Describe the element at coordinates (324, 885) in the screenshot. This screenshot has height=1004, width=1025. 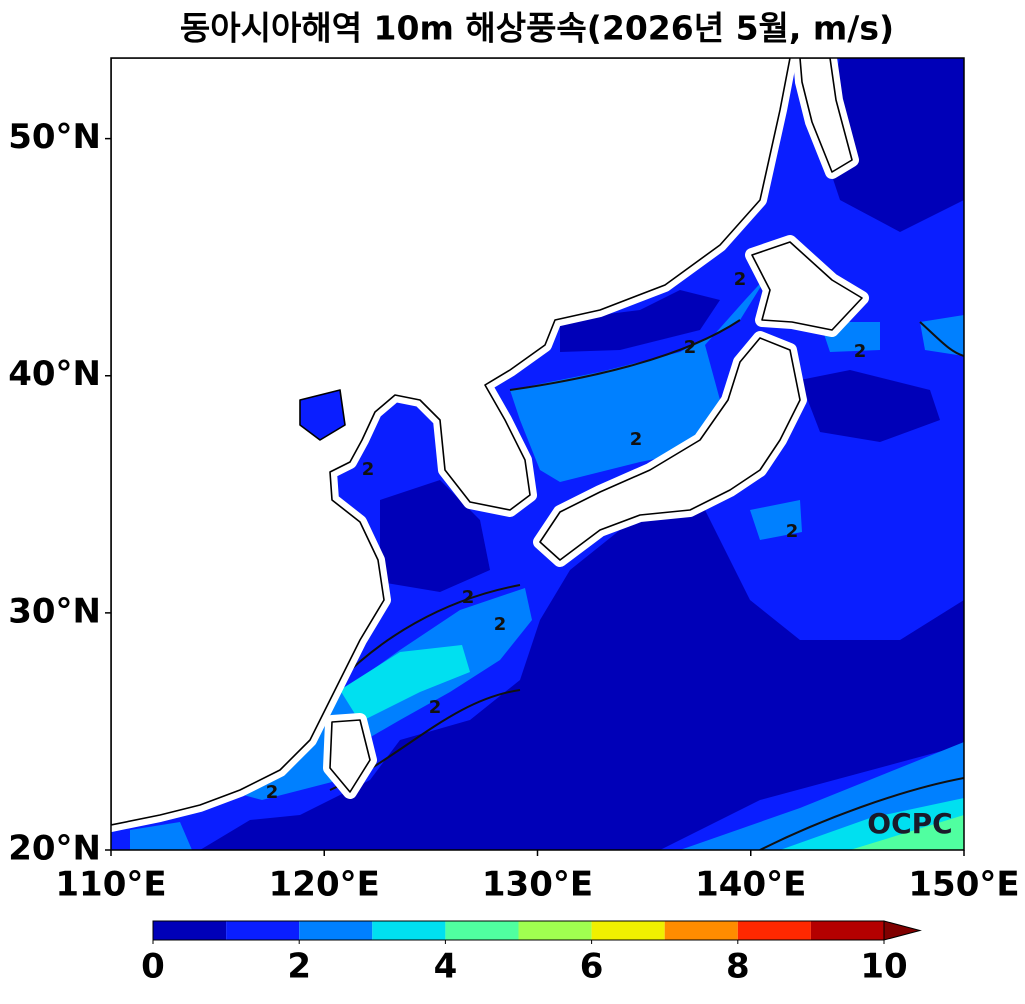
I see `x-tick-label: 120°E` at that location.